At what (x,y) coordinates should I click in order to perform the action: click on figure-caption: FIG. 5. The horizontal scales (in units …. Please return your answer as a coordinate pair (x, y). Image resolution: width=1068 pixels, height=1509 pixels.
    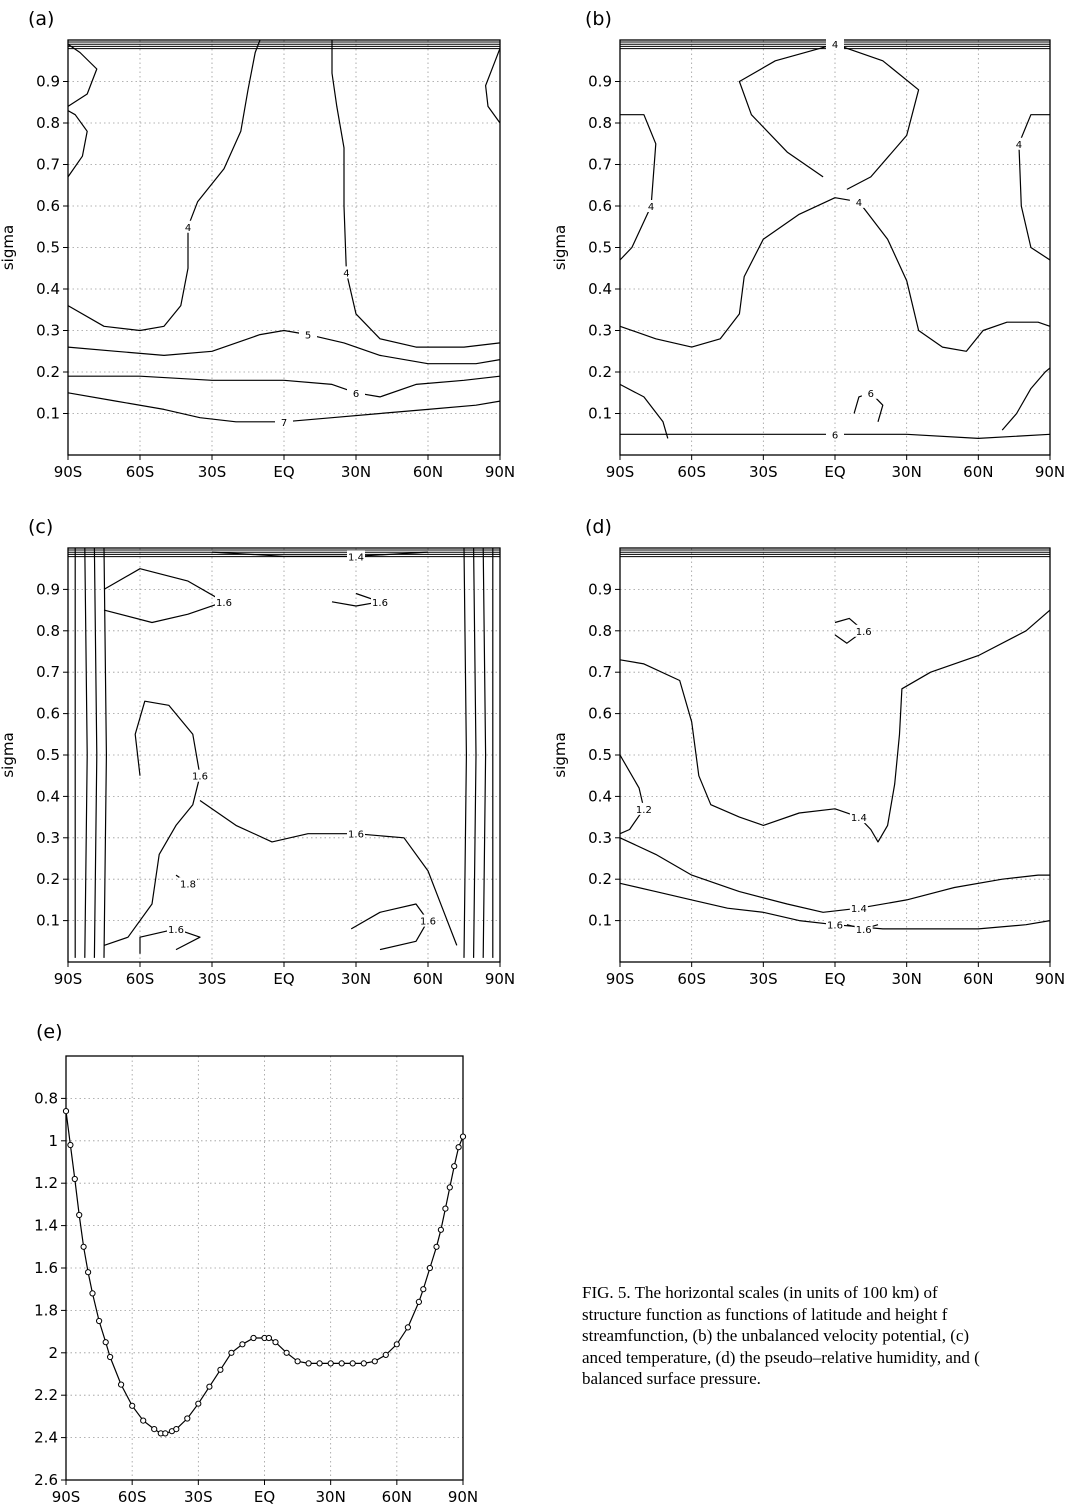
    Looking at the image, I should click on (825, 1336).